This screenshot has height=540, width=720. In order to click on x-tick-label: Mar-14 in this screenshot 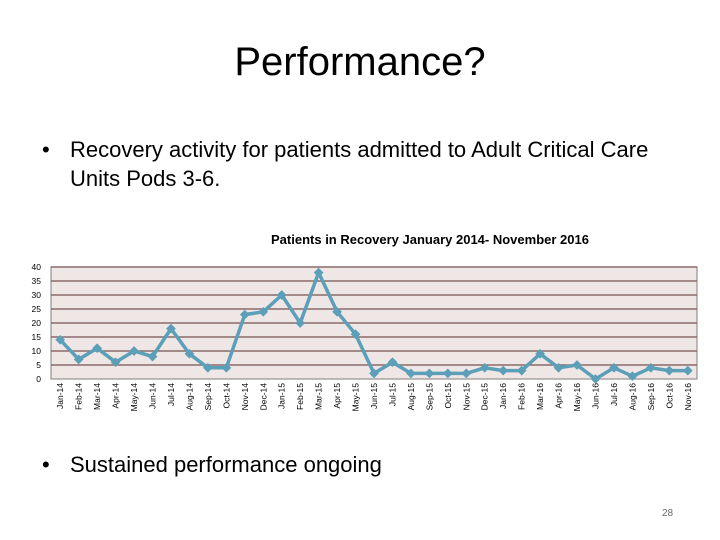, I will do `click(97, 396)`.